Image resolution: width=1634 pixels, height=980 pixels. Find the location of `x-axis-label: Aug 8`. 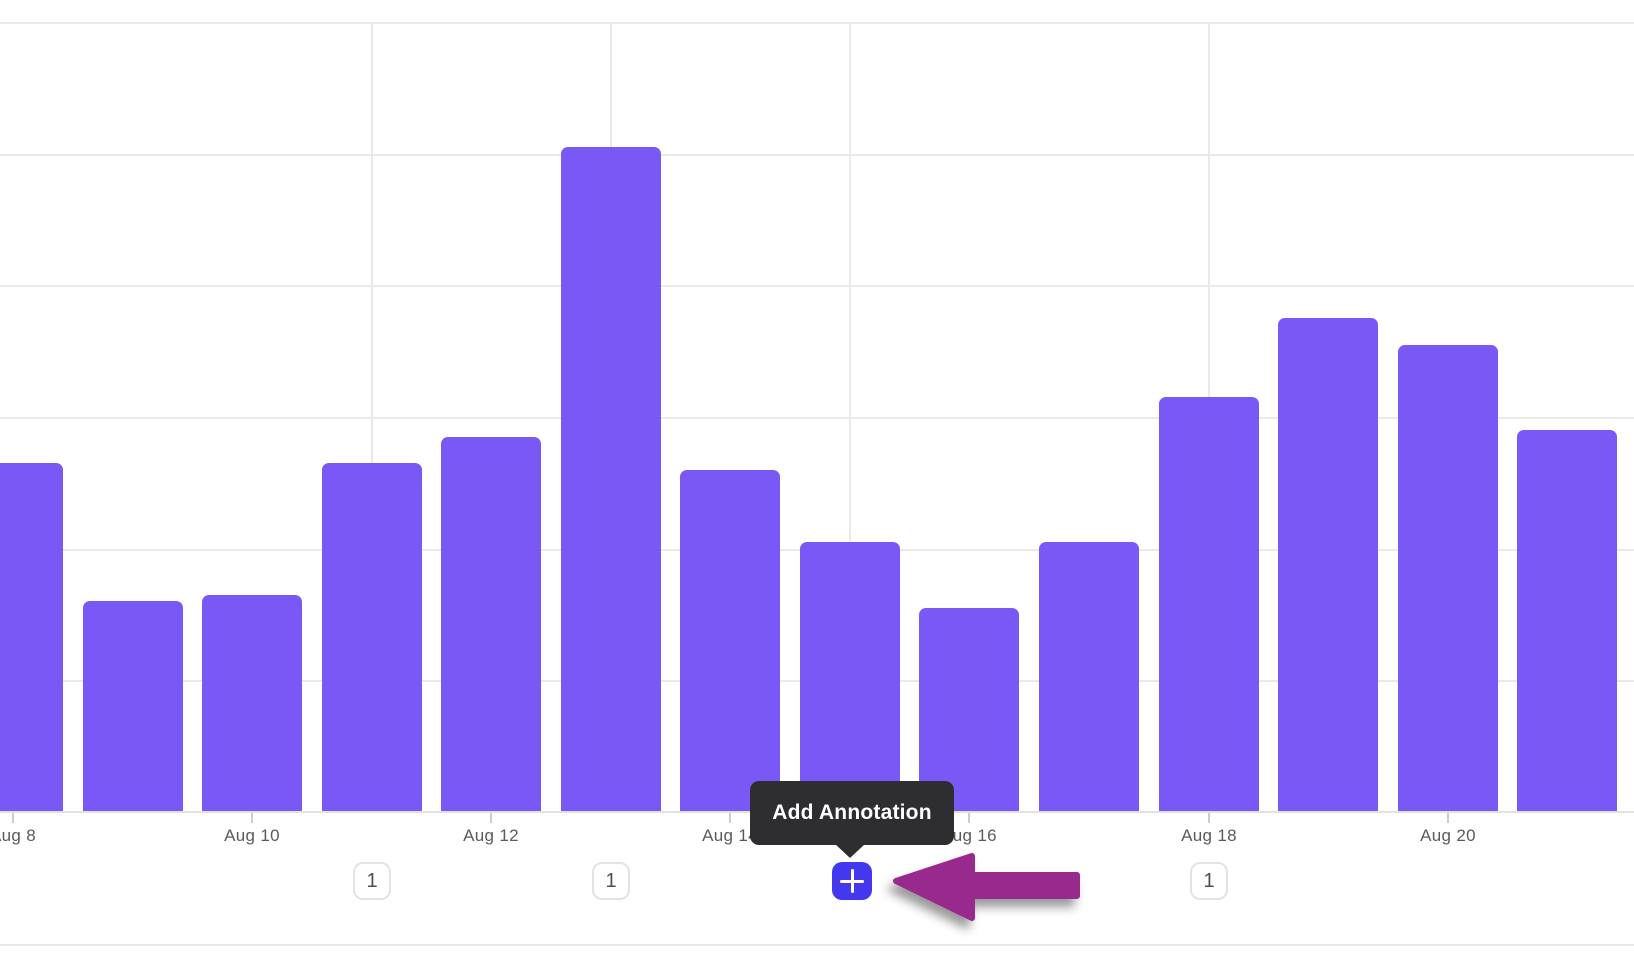

x-axis-label: Aug 8 is located at coordinates (18, 835).